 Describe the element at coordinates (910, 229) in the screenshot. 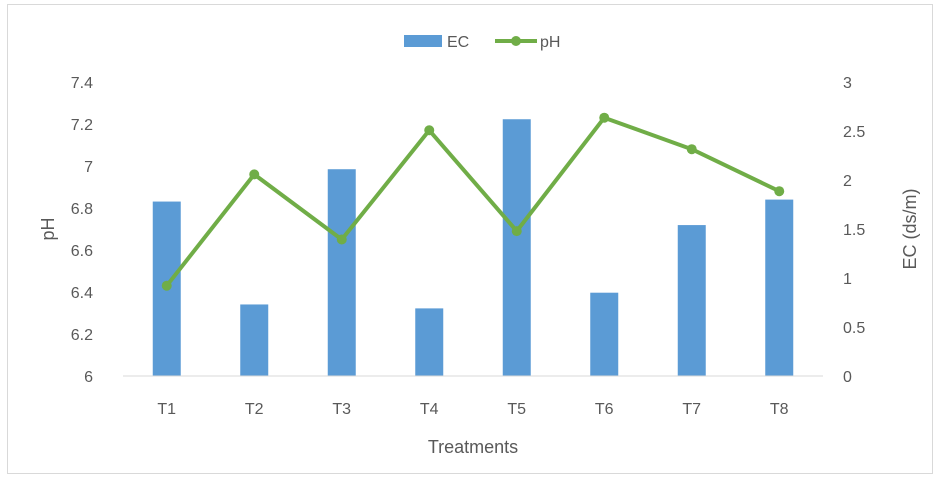

I see `right-axis-title: EC (ds/m)` at that location.